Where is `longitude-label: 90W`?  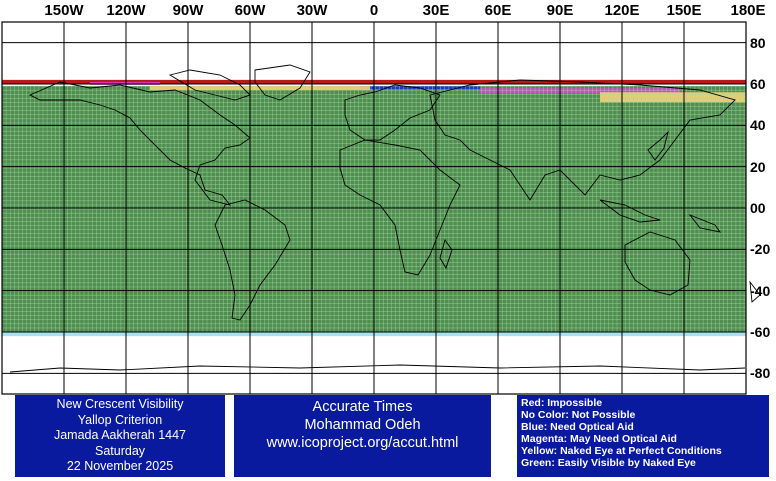 longitude-label: 90W is located at coordinates (188, 10).